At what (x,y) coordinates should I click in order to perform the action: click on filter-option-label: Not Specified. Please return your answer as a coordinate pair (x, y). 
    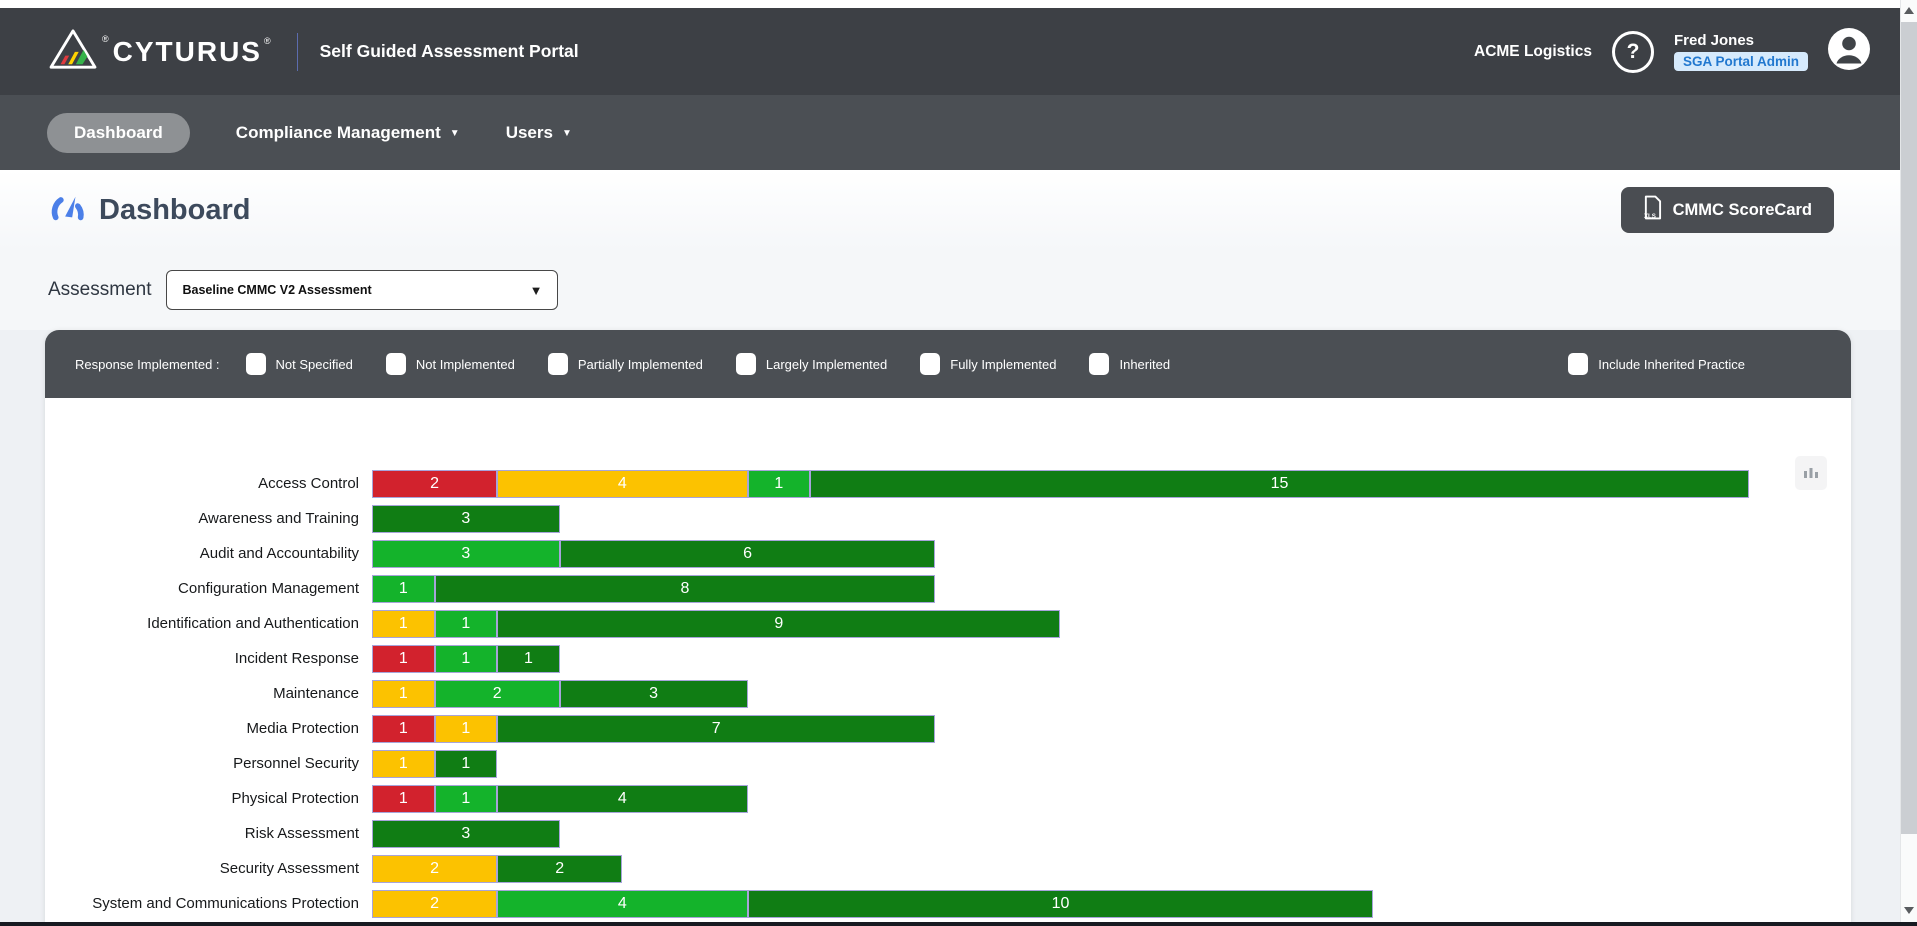
    Looking at the image, I should click on (314, 364).